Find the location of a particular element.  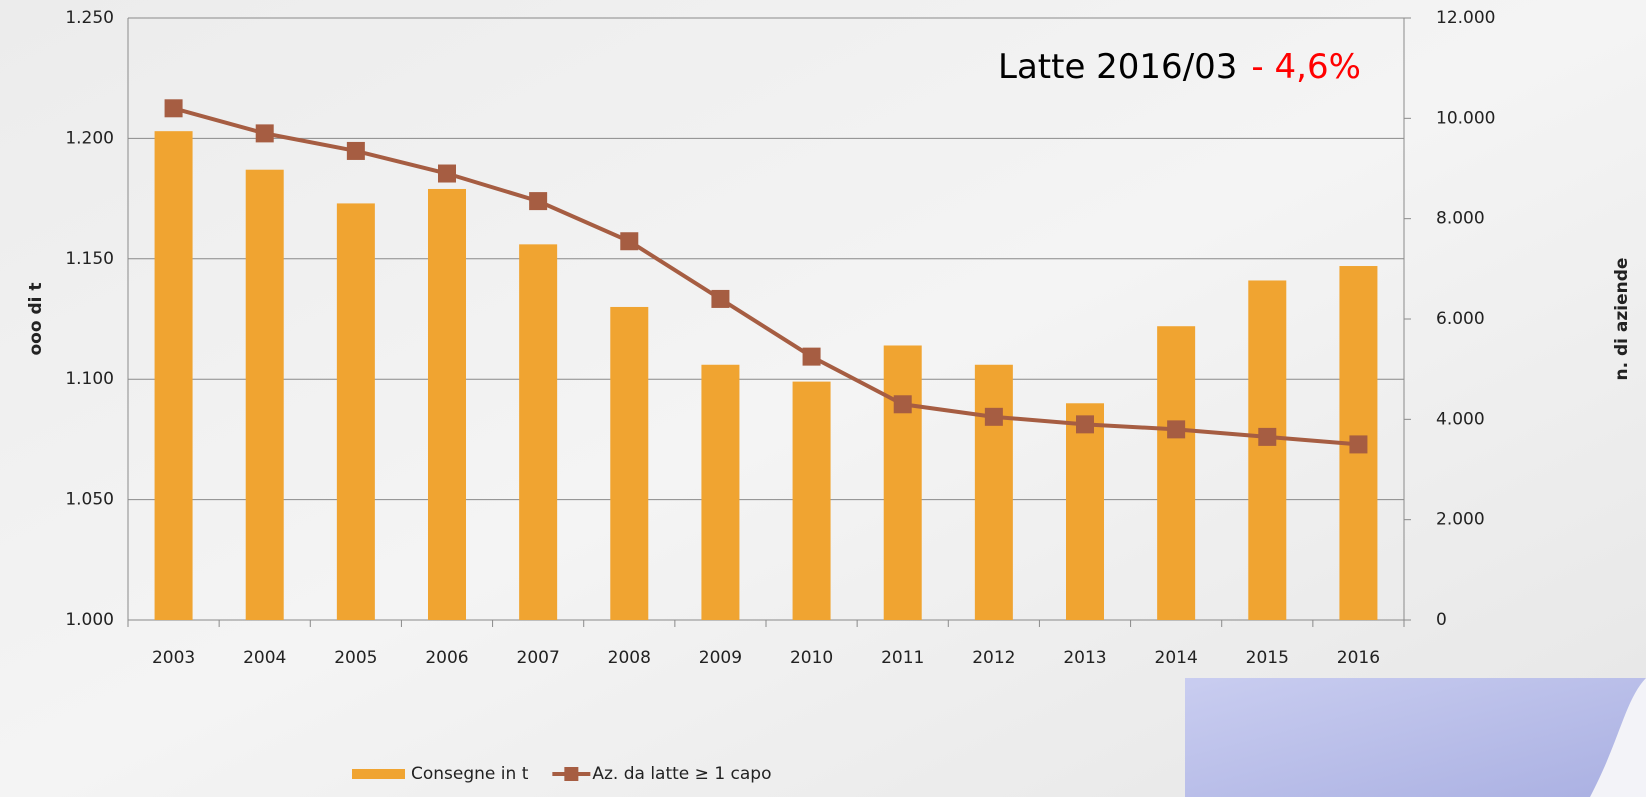

deco-panel is located at coordinates (1415, 737).